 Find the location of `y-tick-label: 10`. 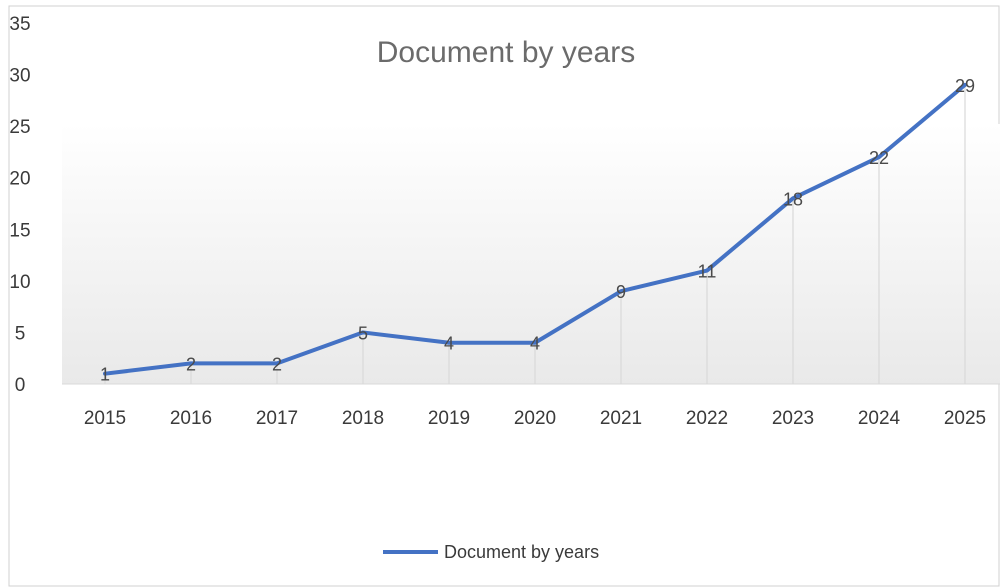

y-tick-label: 10 is located at coordinates (19, 282).